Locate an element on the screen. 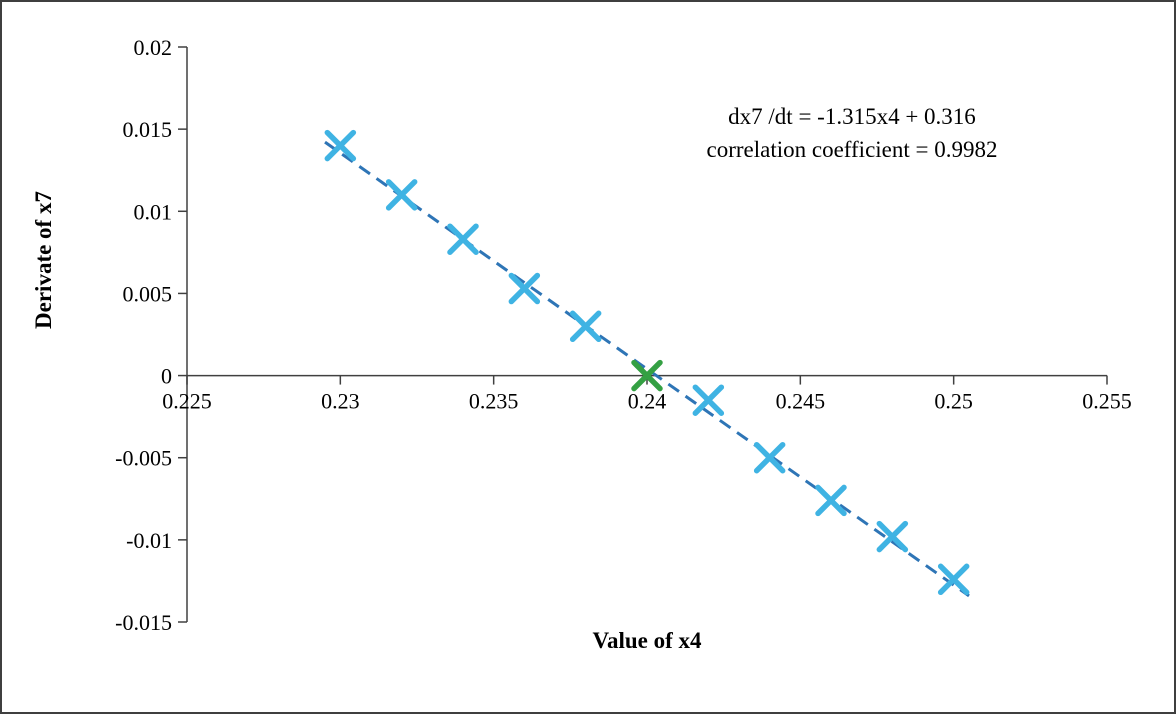  x-tick-label: 0.255 is located at coordinates (1107, 401).